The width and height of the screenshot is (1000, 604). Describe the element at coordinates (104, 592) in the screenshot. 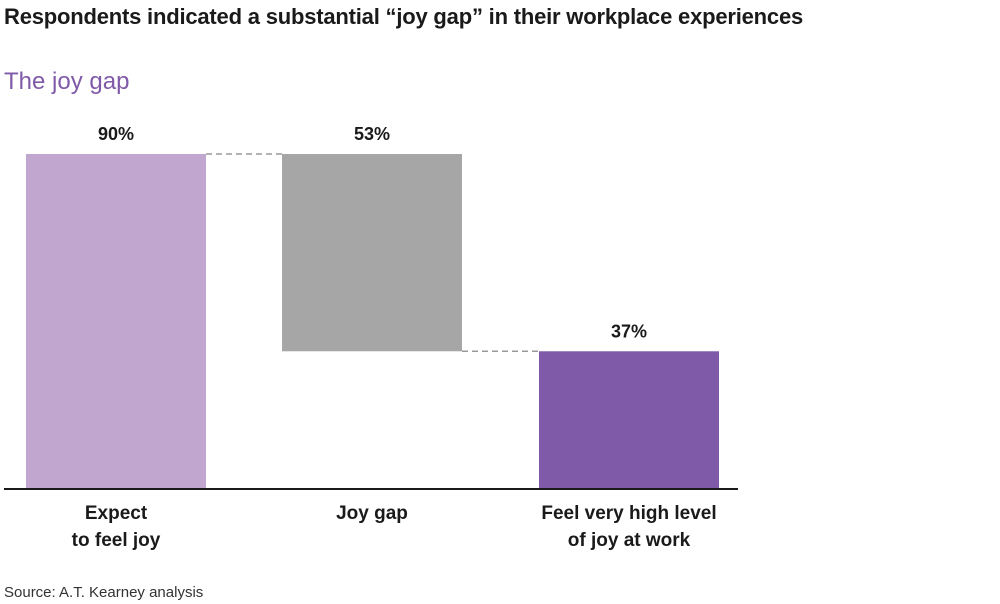

I see `source-note: Source: A.T. Kearney analysis` at that location.